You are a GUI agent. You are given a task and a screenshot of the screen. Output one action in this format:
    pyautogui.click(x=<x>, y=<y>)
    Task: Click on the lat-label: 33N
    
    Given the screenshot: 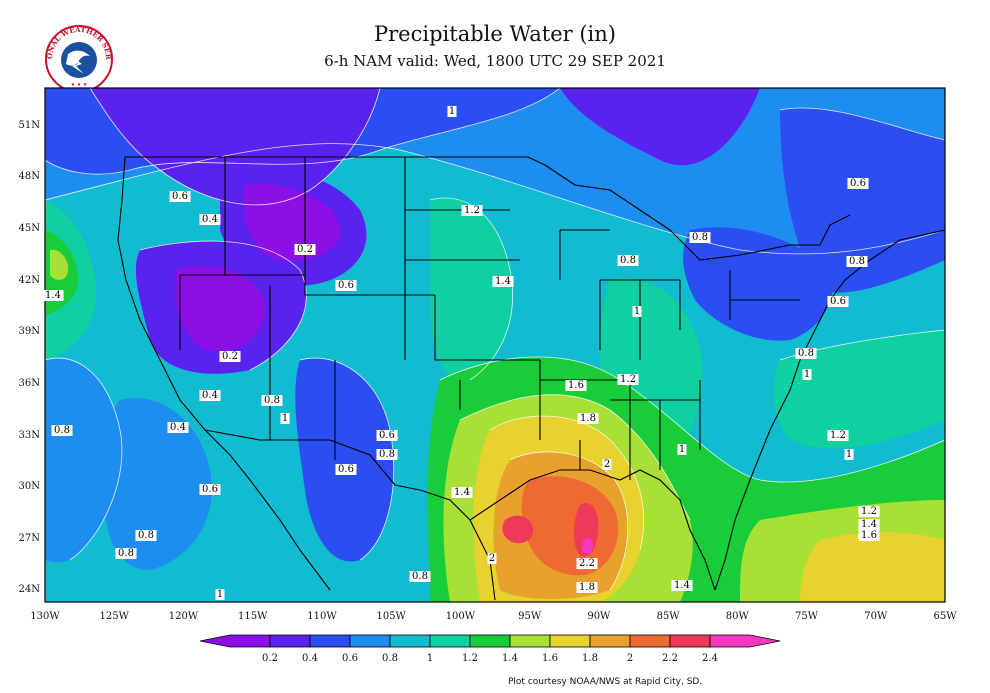 What is the action you would take?
    pyautogui.click(x=30, y=435)
    